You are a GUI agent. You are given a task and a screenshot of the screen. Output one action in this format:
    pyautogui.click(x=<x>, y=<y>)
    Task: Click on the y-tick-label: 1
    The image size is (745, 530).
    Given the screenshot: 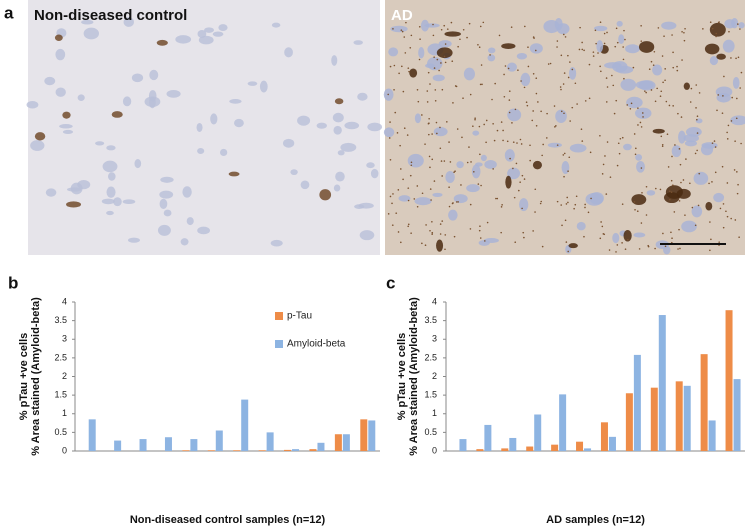 What is the action you would take?
    pyautogui.click(x=434, y=413)
    